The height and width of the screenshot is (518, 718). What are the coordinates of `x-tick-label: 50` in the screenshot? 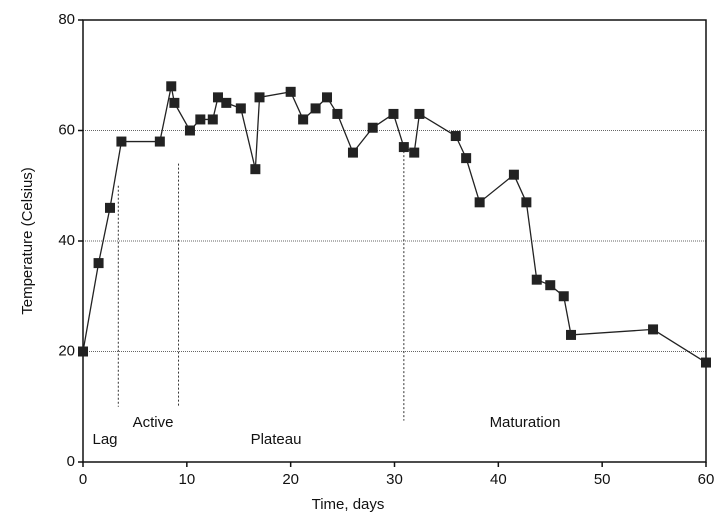 It's located at (602, 479).